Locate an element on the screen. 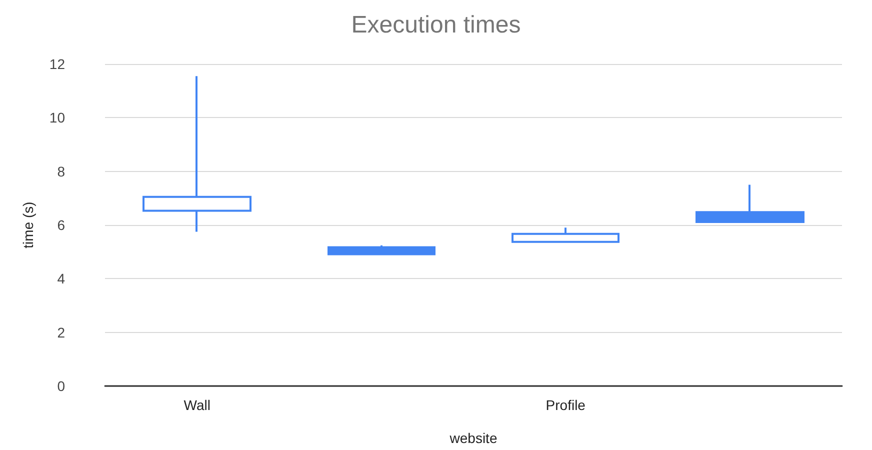 The width and height of the screenshot is (872, 450). x-tick-label: Profile is located at coordinates (566, 405).